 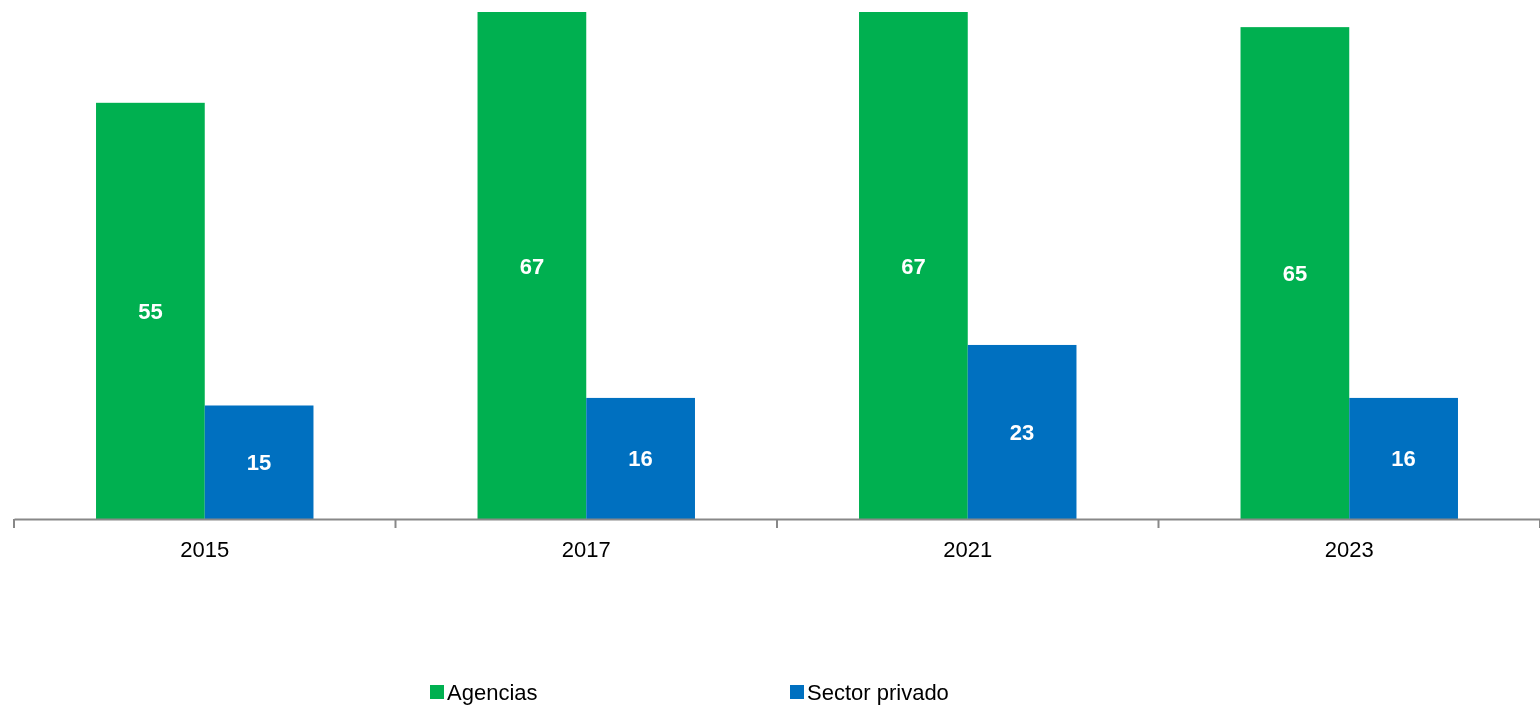 I want to click on data-label: 23, so click(x=1022, y=432).